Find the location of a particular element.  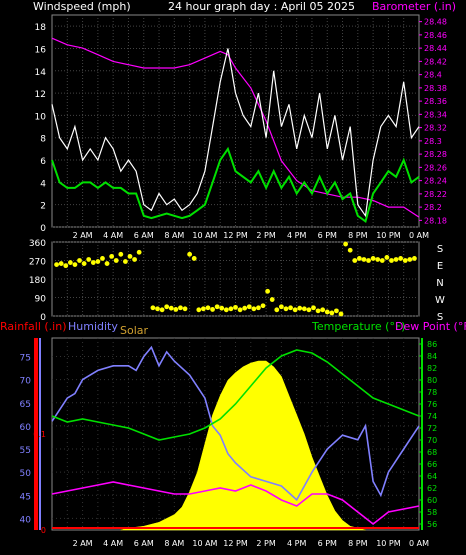

temp-x-tick-label: 10 AM is located at coordinates (204, 543).